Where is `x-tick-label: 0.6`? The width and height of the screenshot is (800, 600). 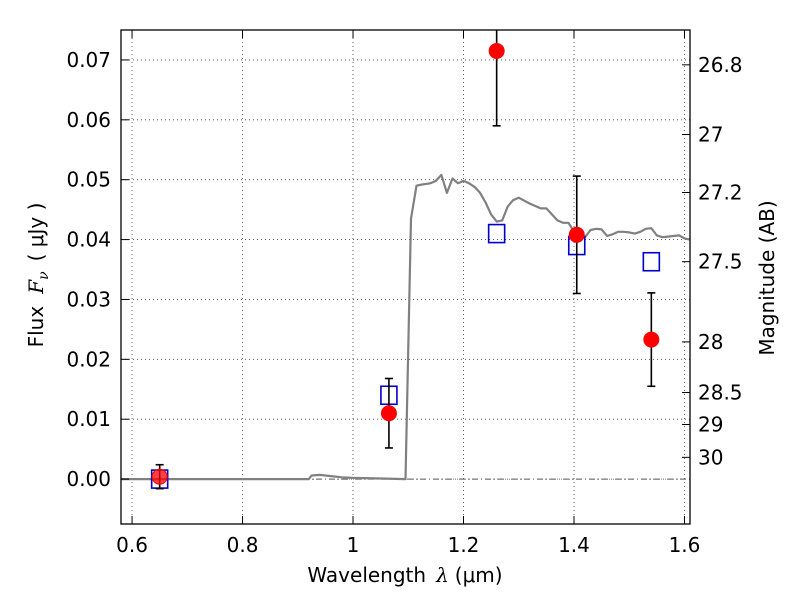 x-tick-label: 0.6 is located at coordinates (132, 545).